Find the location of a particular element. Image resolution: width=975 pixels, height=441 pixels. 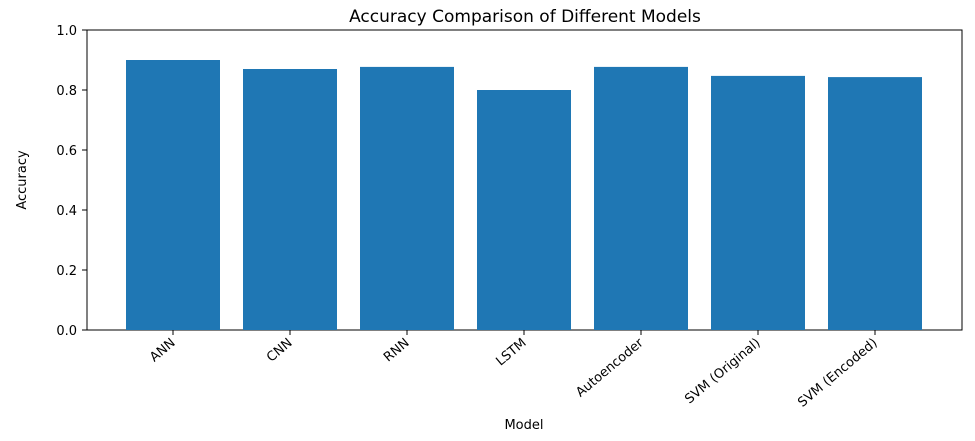

bar-svm-original is located at coordinates (758, 203).